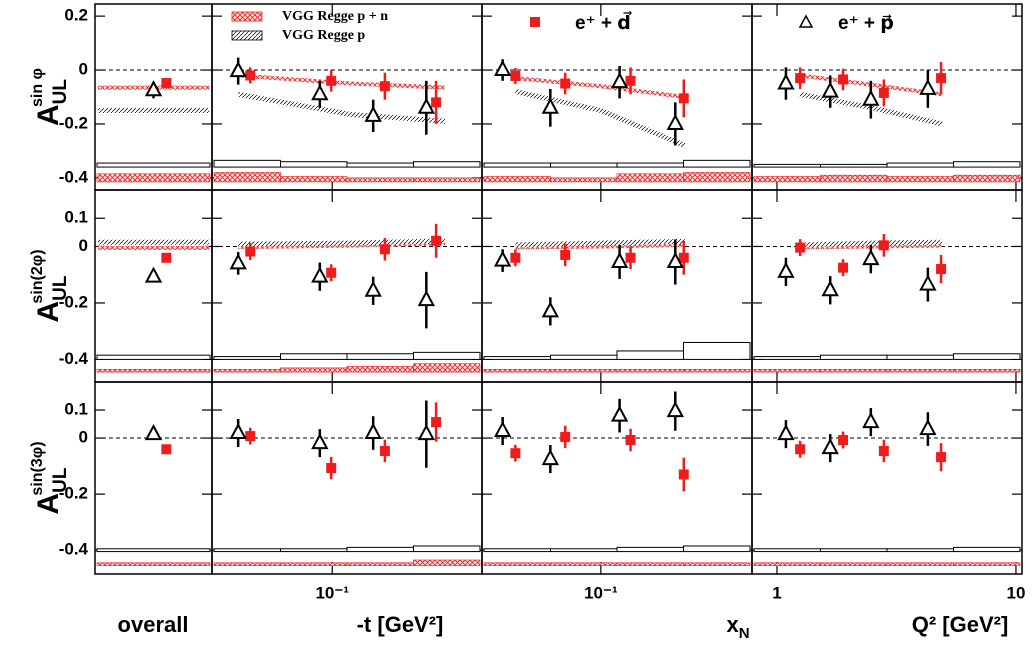 The image size is (1032, 648). Describe the element at coordinates (37, 276) in the screenshot. I see `y-label-sup: sin(2φ)` at that location.